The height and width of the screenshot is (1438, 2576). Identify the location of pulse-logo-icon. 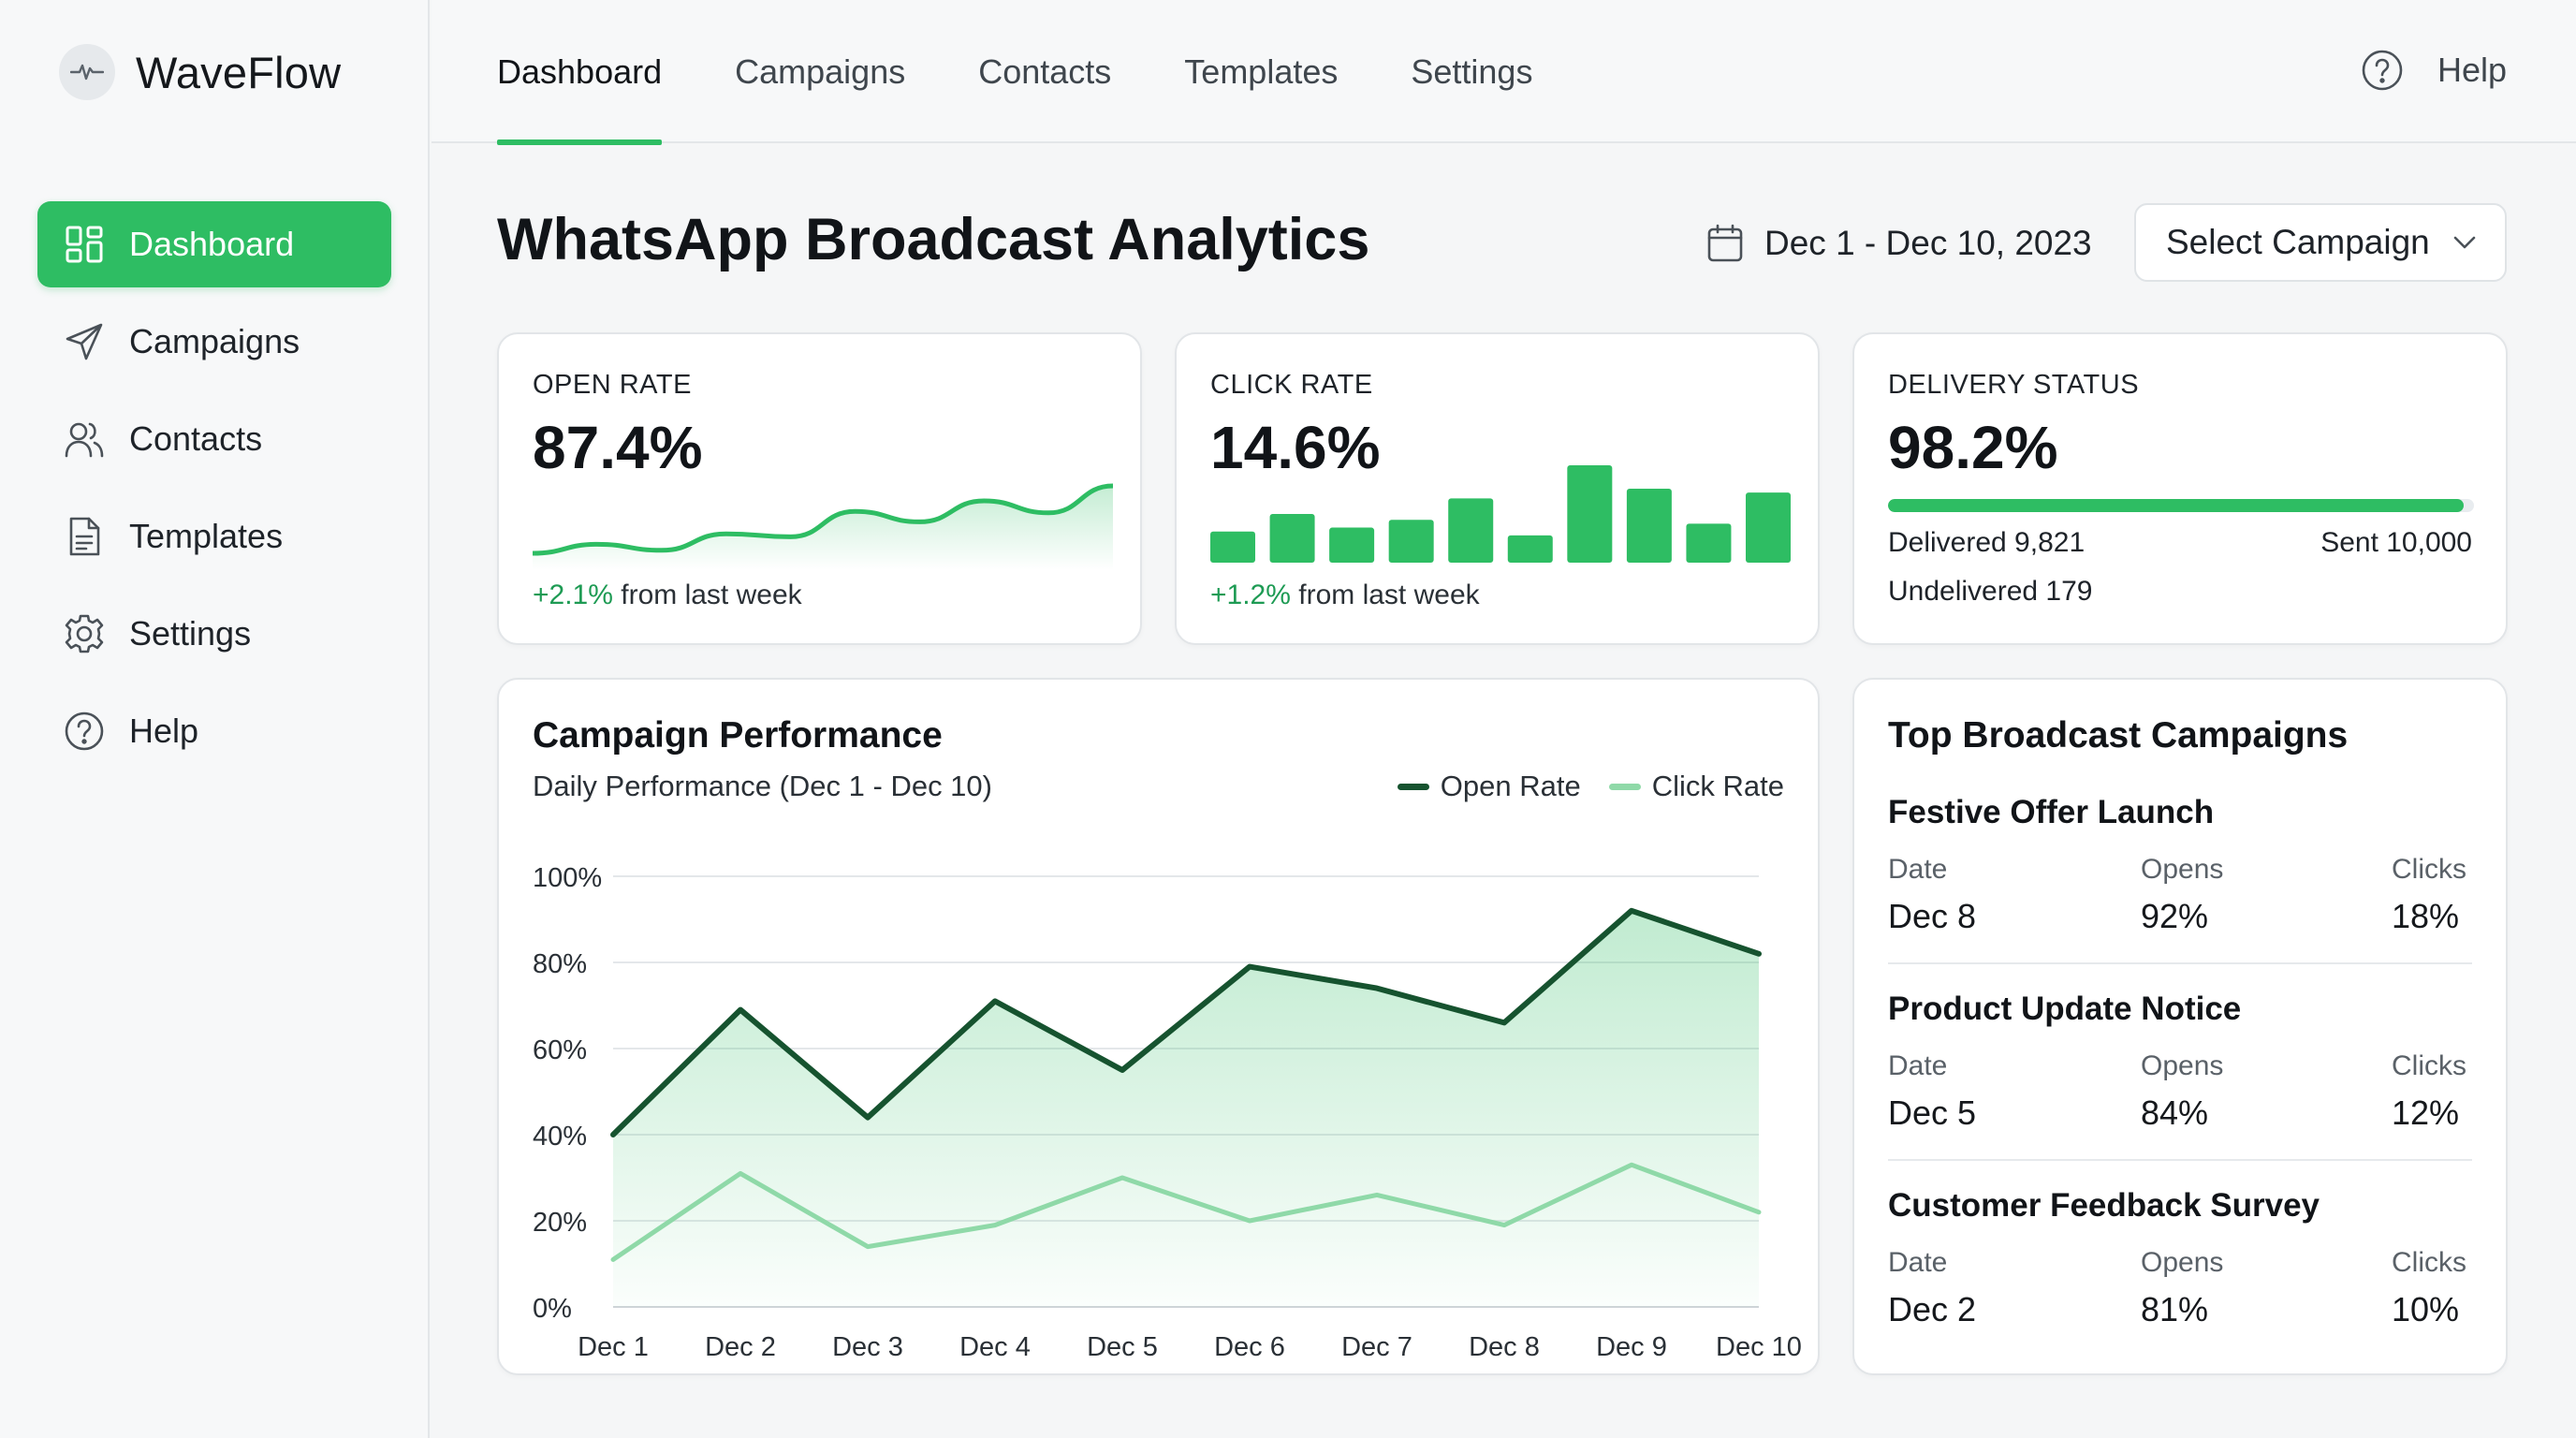
(87, 72).